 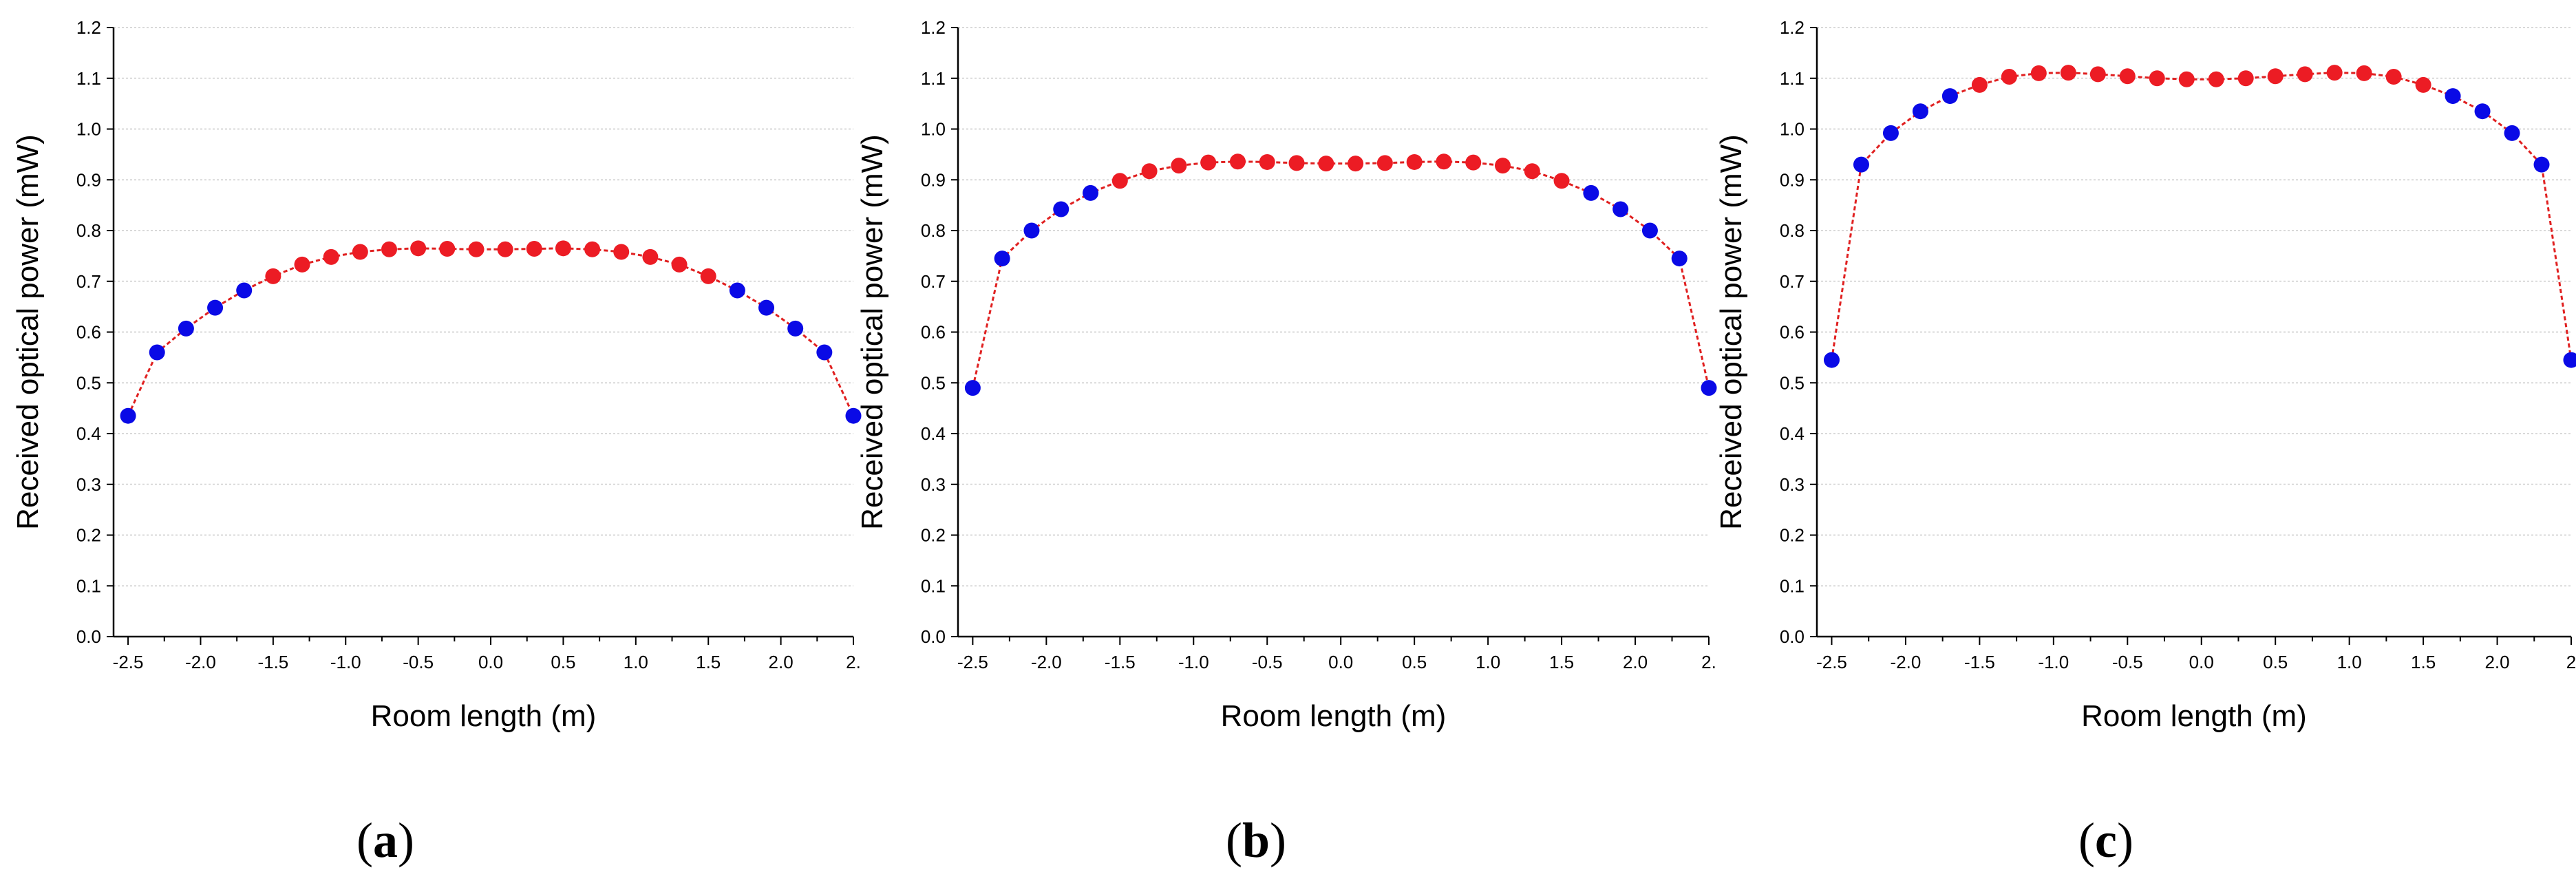 I want to click on panel-caption: (b), so click(x=1256, y=840).